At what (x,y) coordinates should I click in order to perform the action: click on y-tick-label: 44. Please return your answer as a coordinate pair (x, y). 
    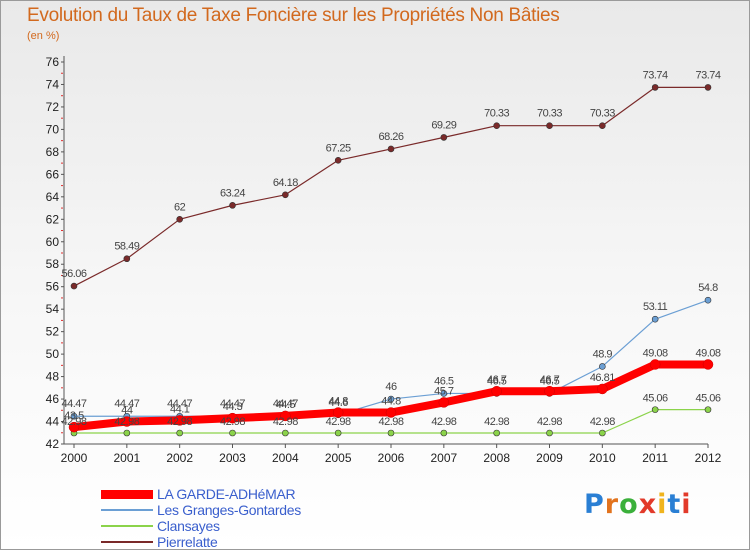
    Looking at the image, I should click on (53, 422).